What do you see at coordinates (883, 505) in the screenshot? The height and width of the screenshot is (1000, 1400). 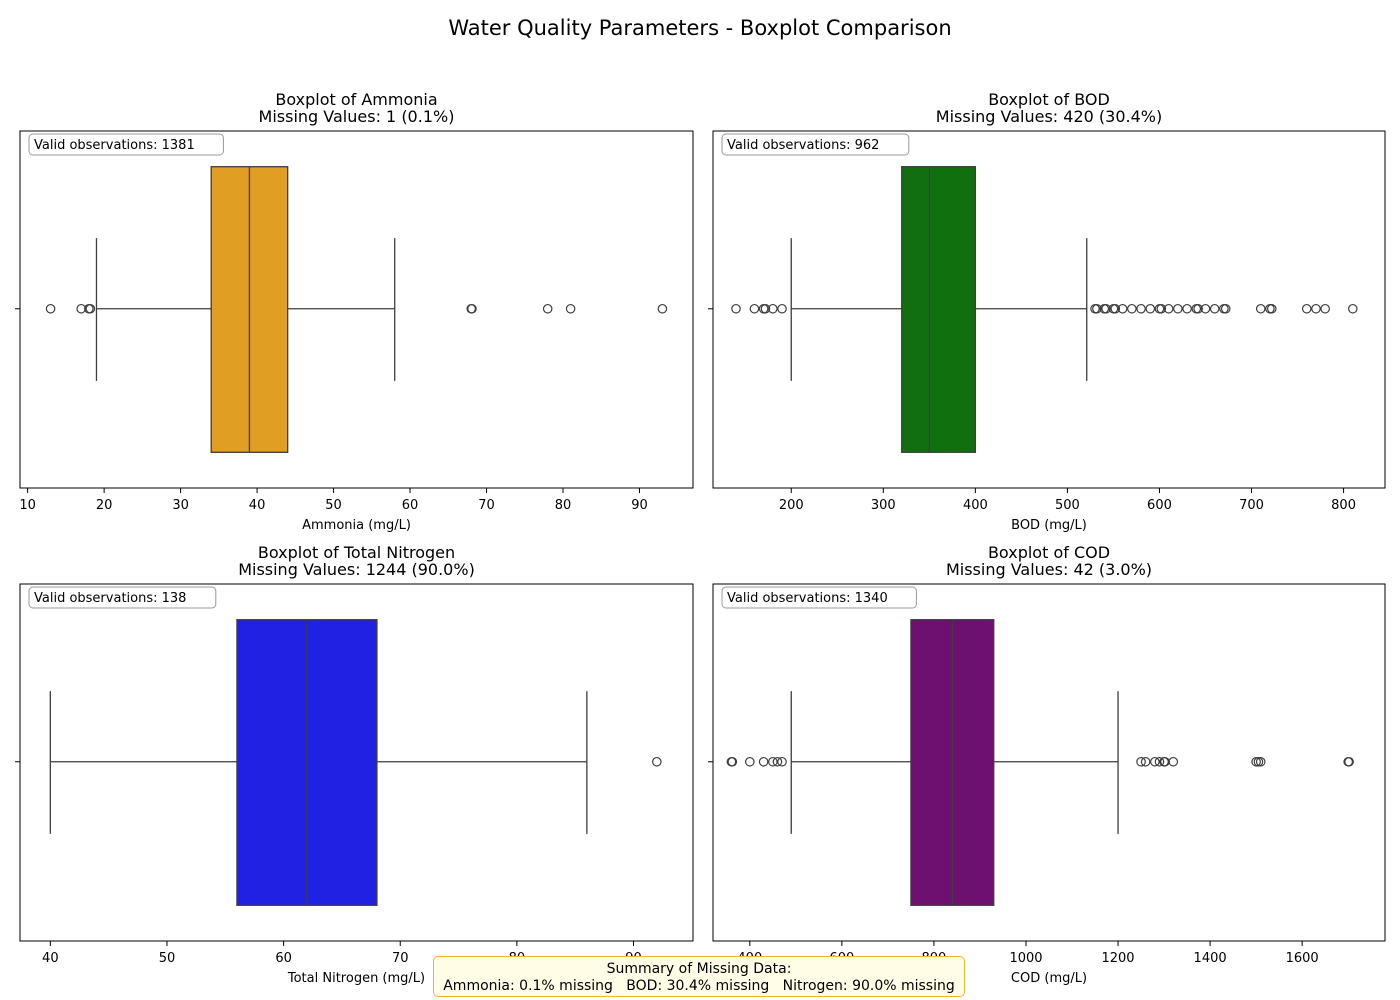 I see `x-tick-label: 300` at bounding box center [883, 505].